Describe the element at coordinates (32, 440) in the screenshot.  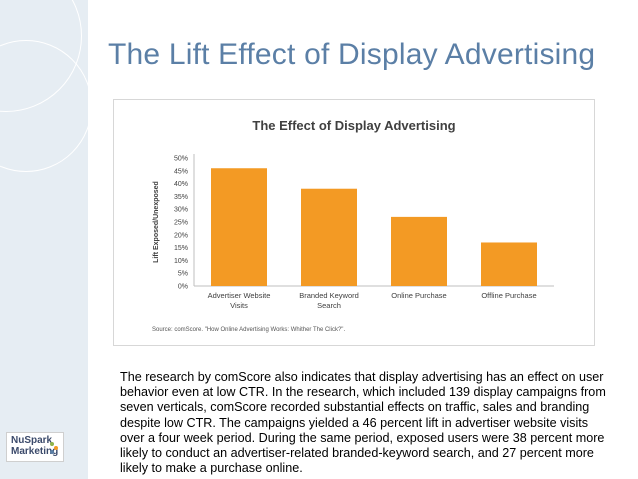
I see `logo-line-1: NuSpark` at that location.